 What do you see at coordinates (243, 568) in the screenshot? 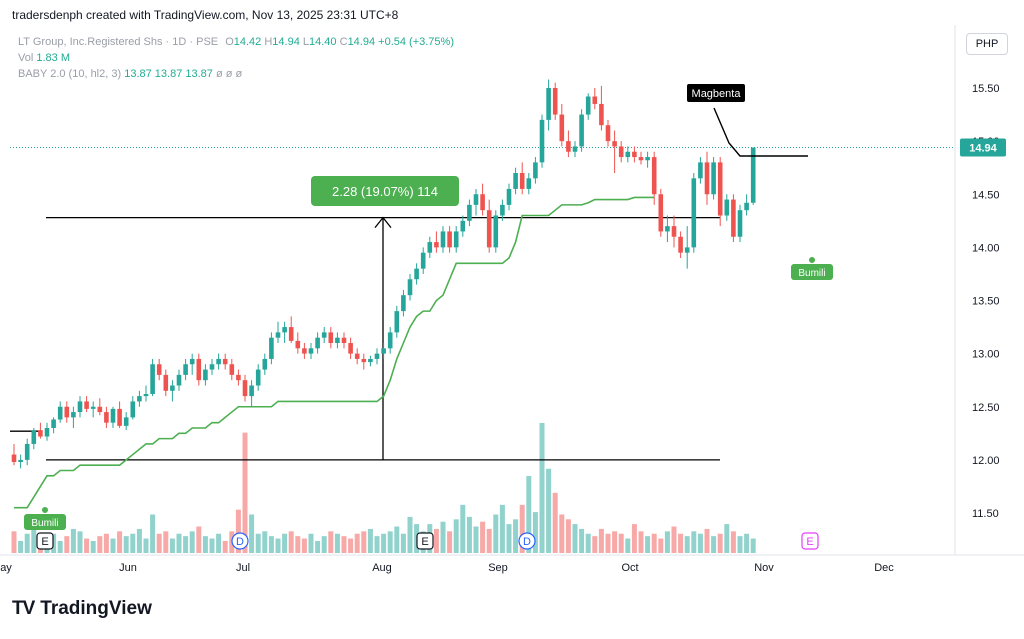
I see `x-tick-label: Jul` at bounding box center [243, 568].